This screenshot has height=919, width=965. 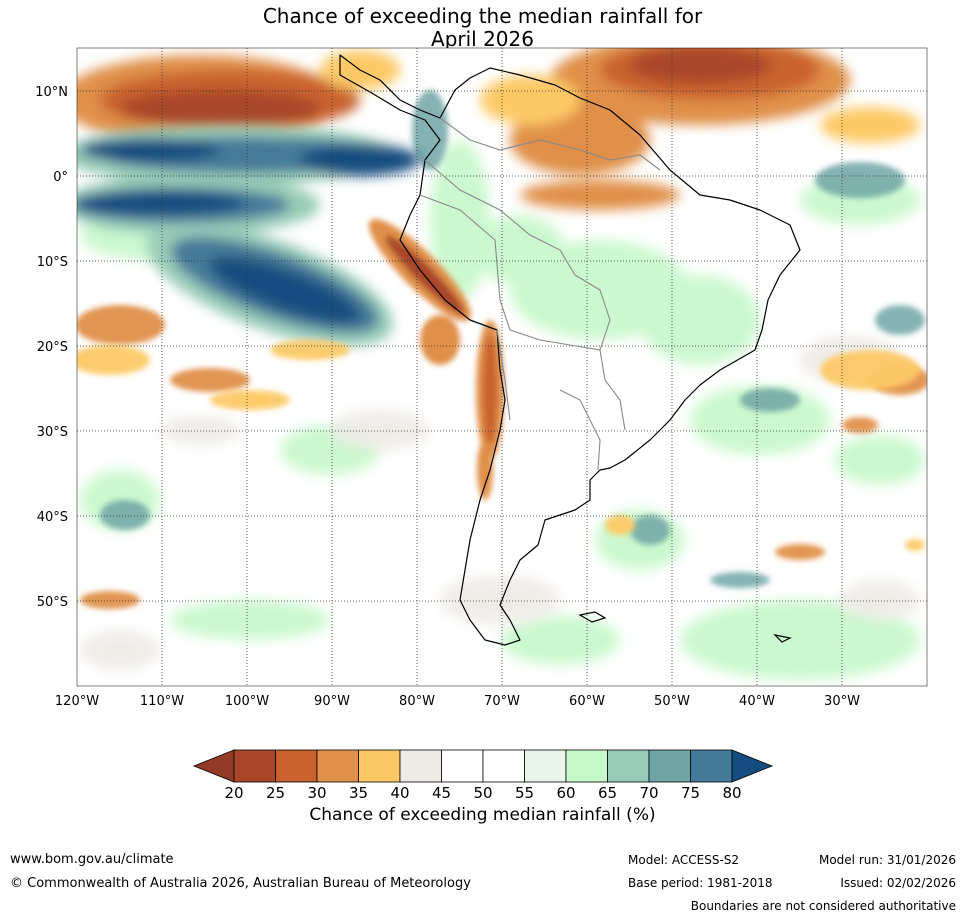 What do you see at coordinates (441, 793) in the screenshot?
I see `colorbar-tick-label: 45` at bounding box center [441, 793].